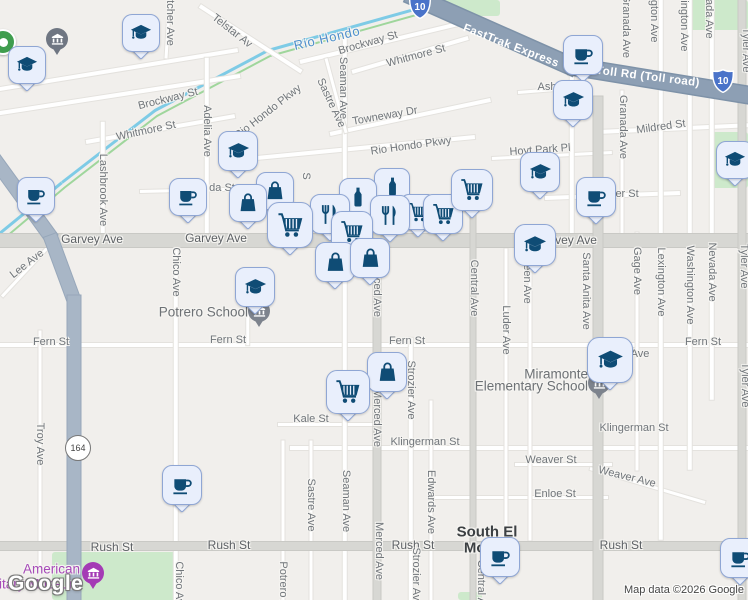 Image resolution: width=748 pixels, height=600 pixels. I want to click on street-label: Chico Ave, so click(179, 580).